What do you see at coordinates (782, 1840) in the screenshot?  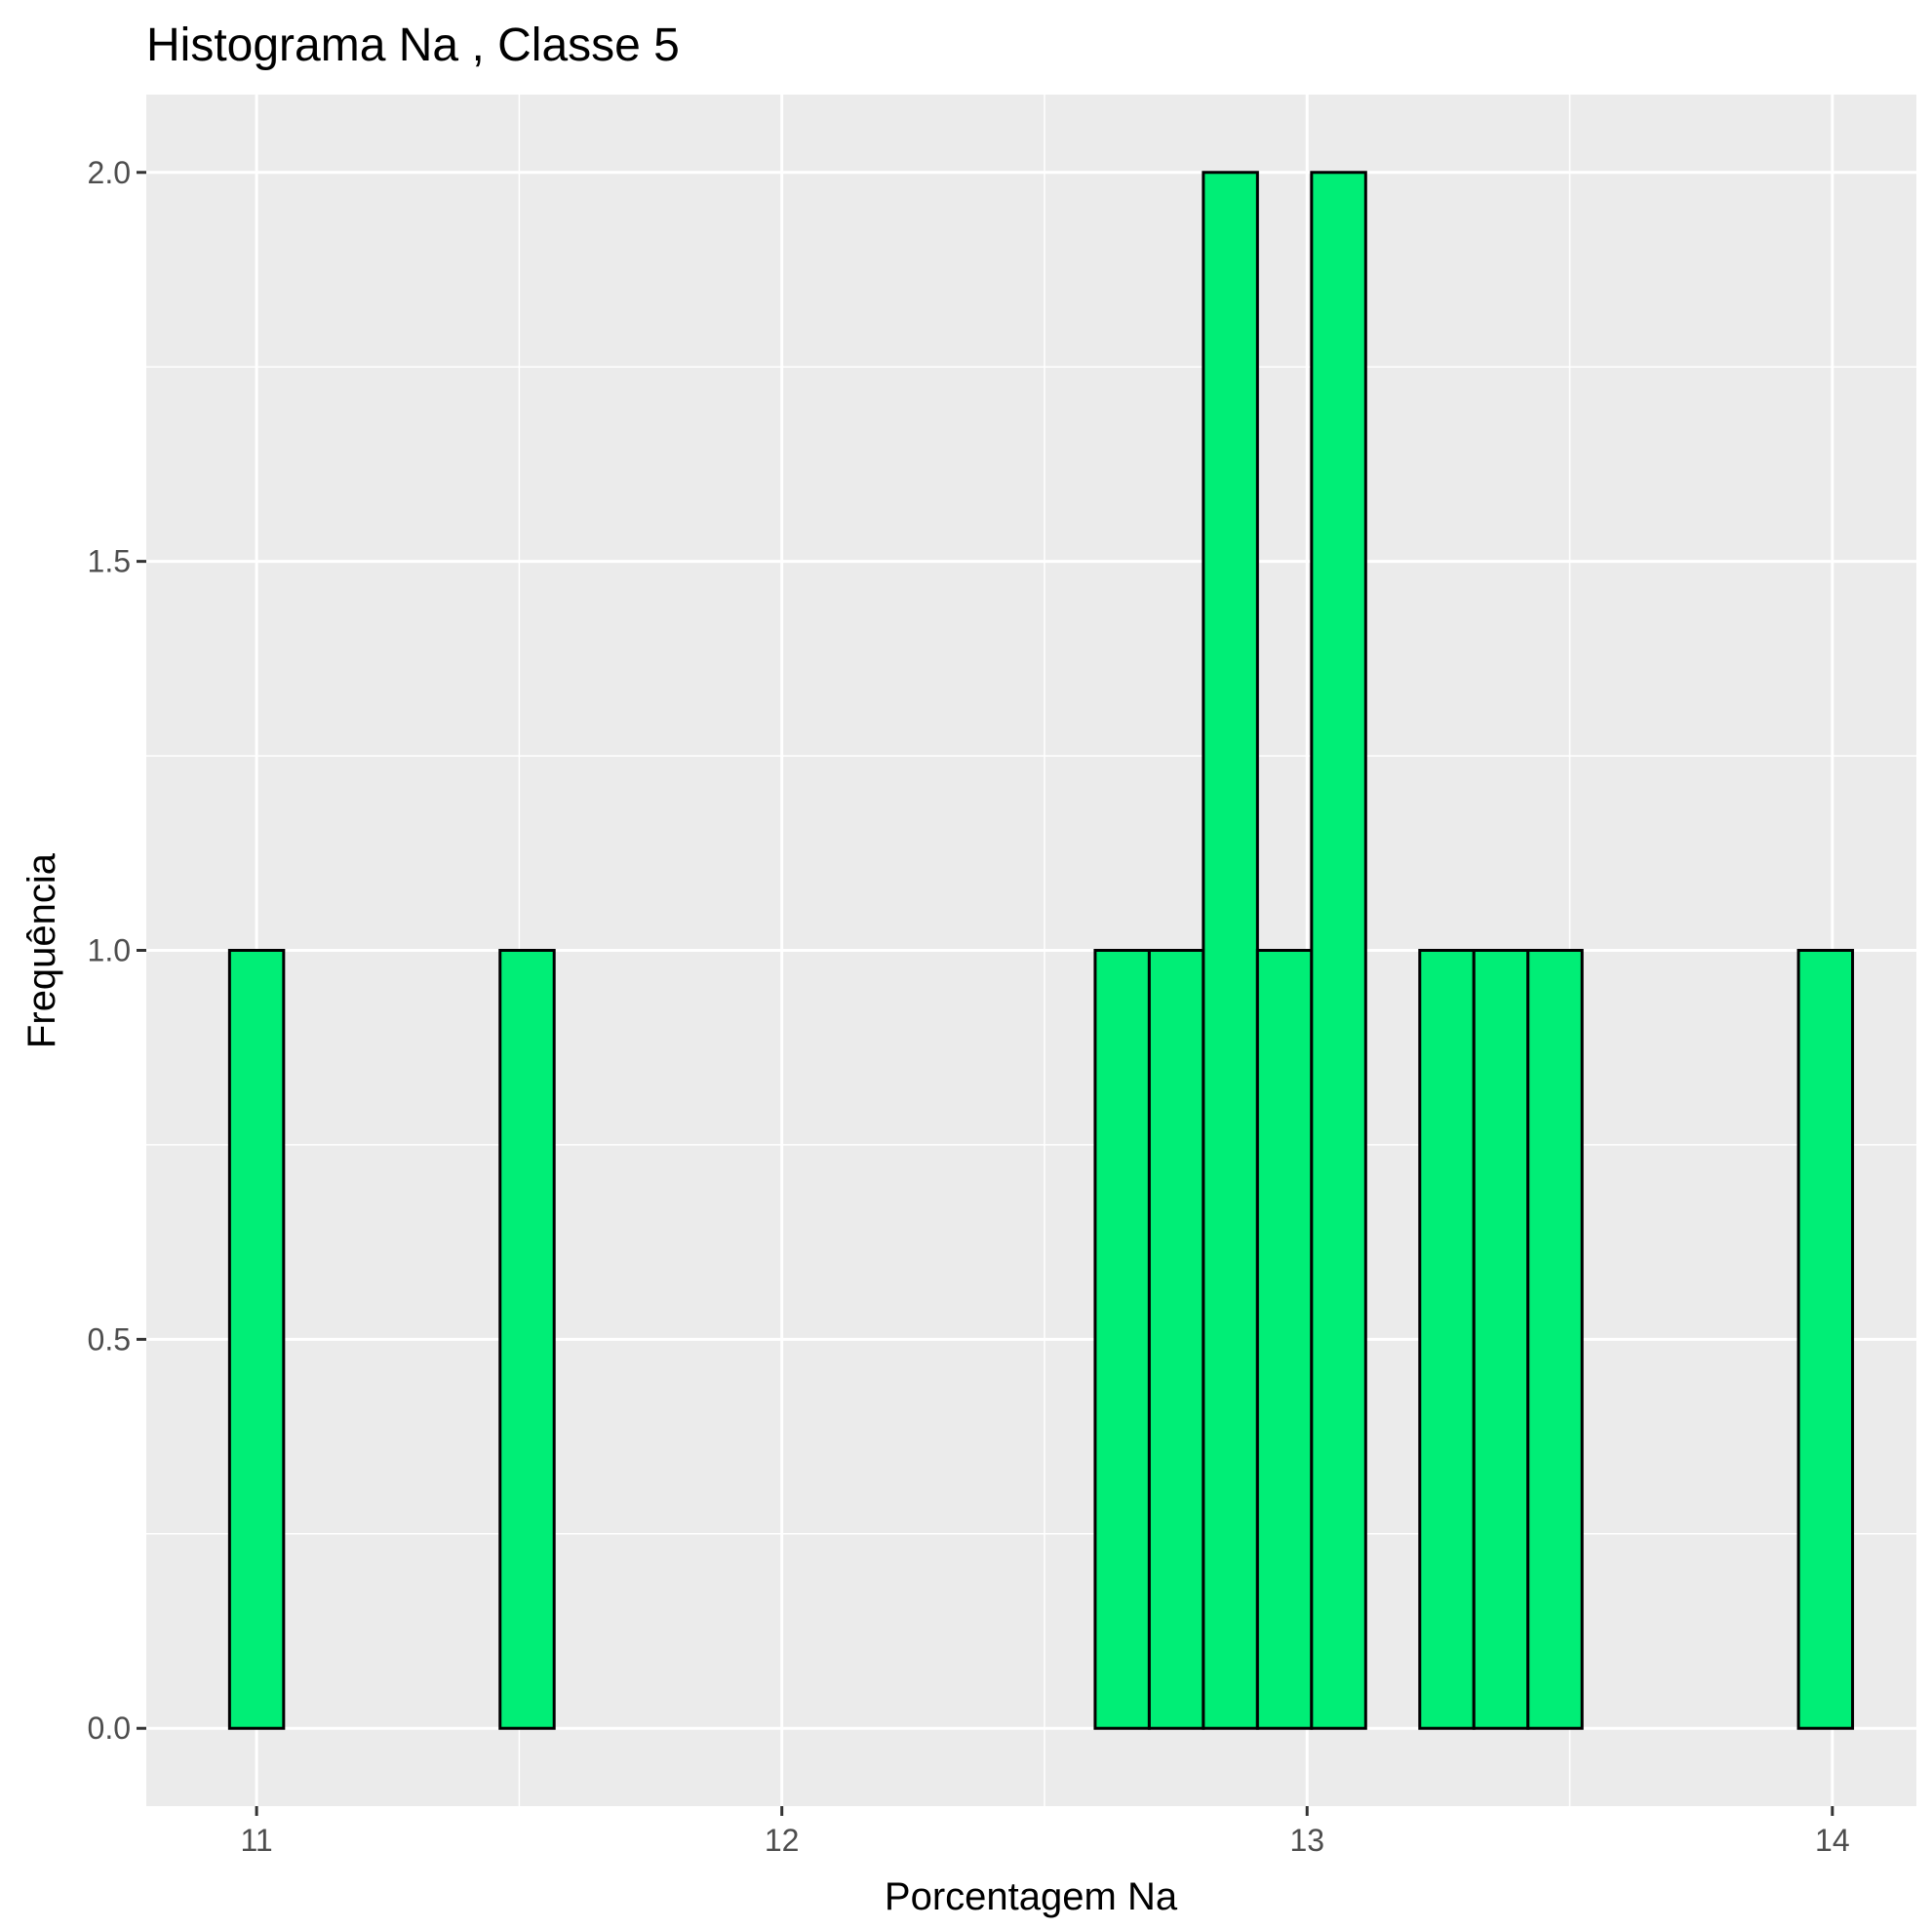 I see `x-tick-label: 12` at bounding box center [782, 1840].